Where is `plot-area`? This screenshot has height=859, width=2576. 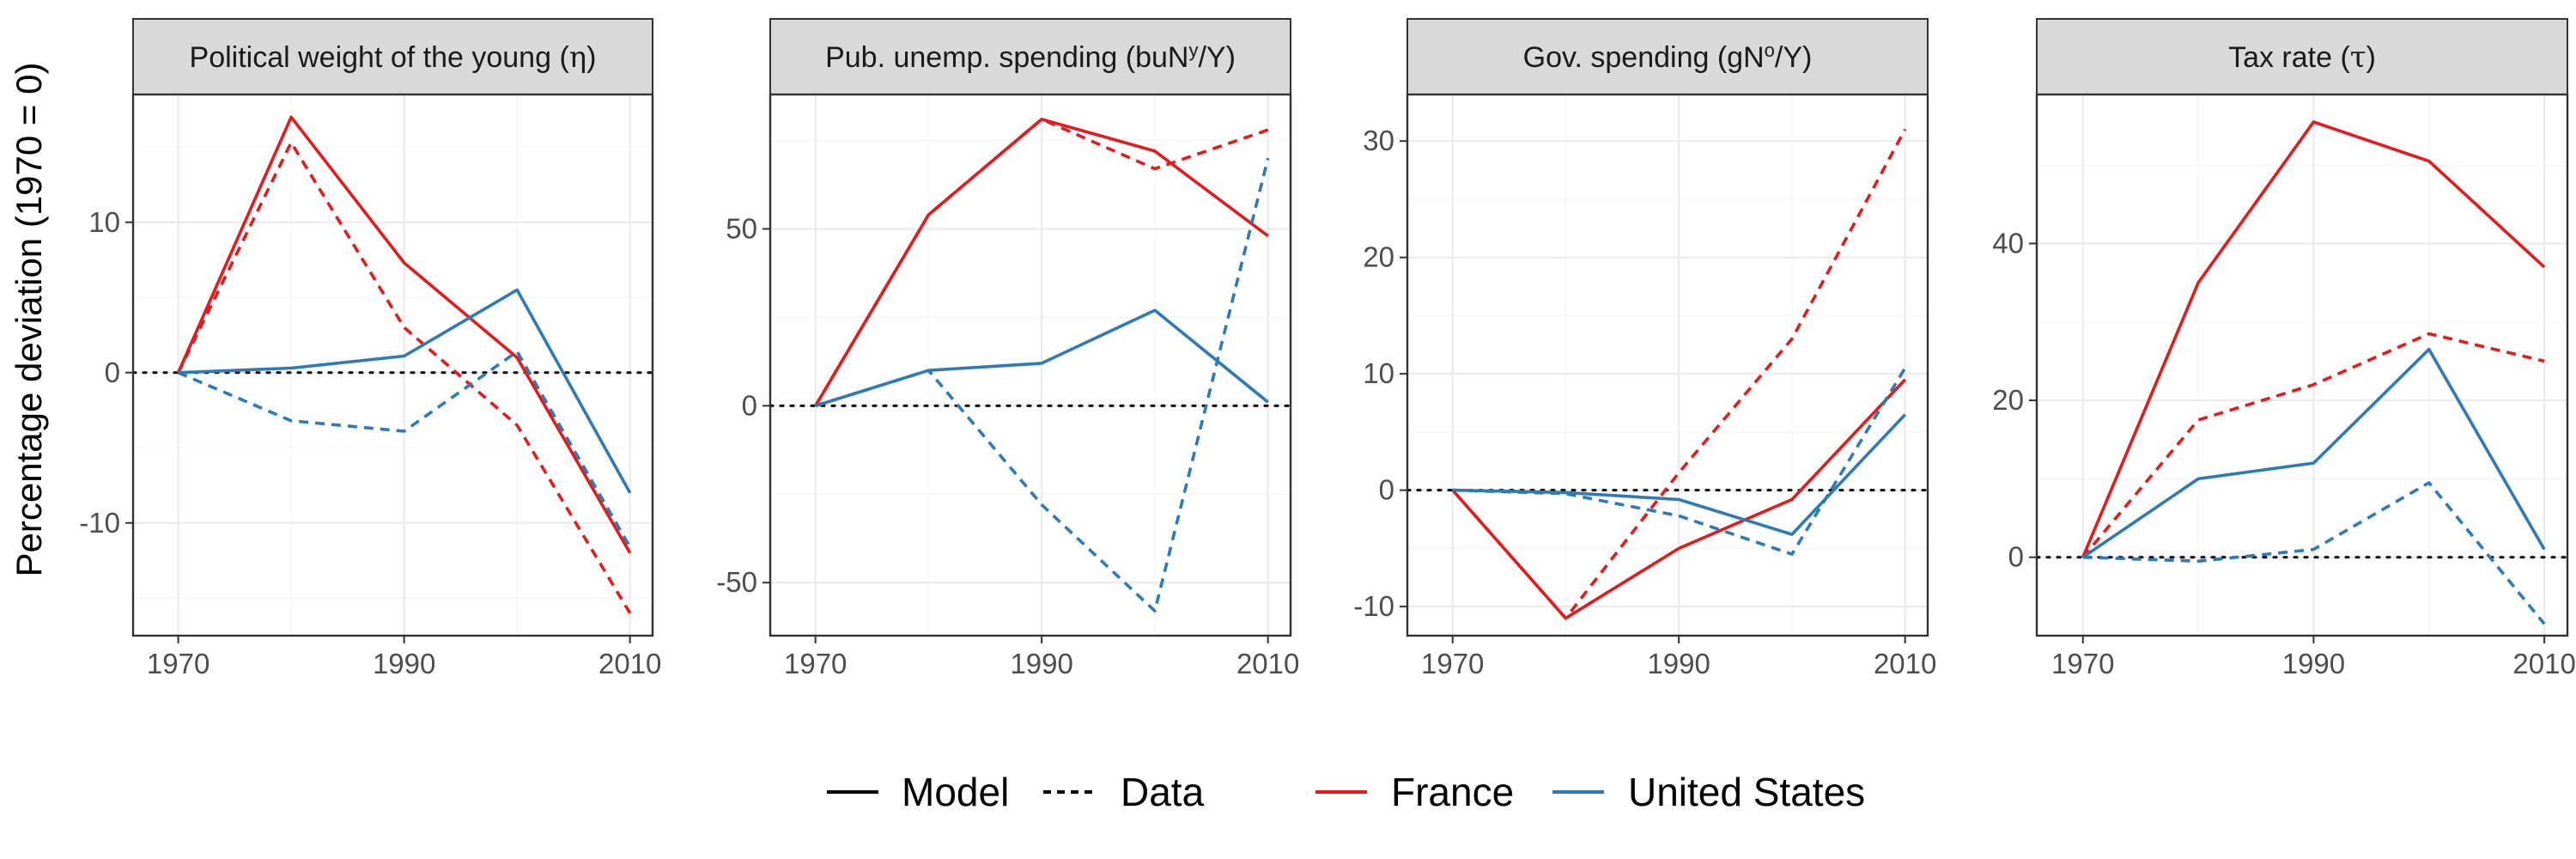
plot-area is located at coordinates (392, 365).